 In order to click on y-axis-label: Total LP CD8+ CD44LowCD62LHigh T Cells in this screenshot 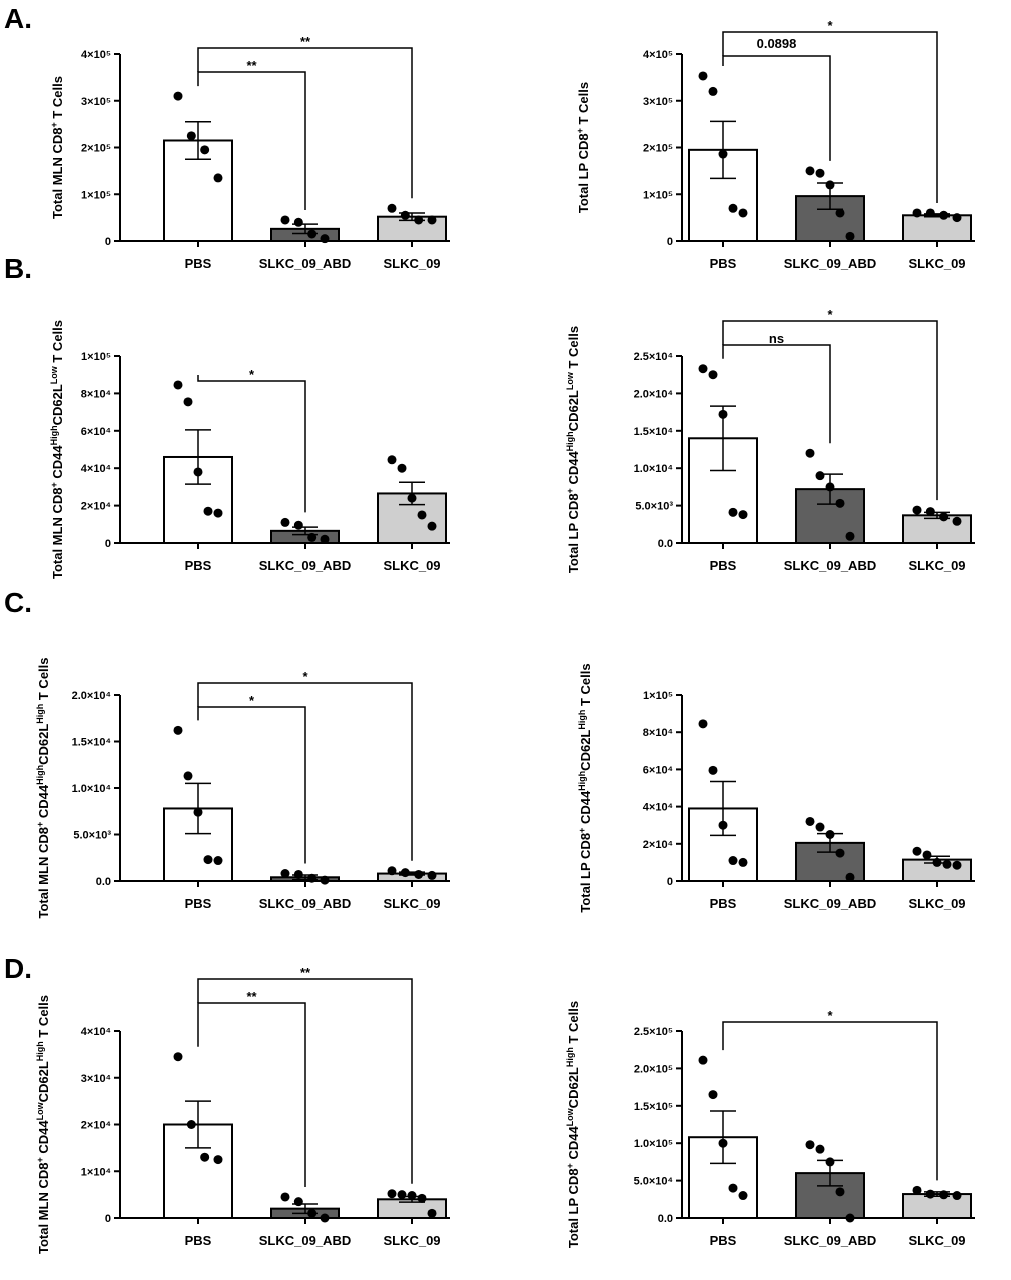, I will do `click(573, 1124)`.